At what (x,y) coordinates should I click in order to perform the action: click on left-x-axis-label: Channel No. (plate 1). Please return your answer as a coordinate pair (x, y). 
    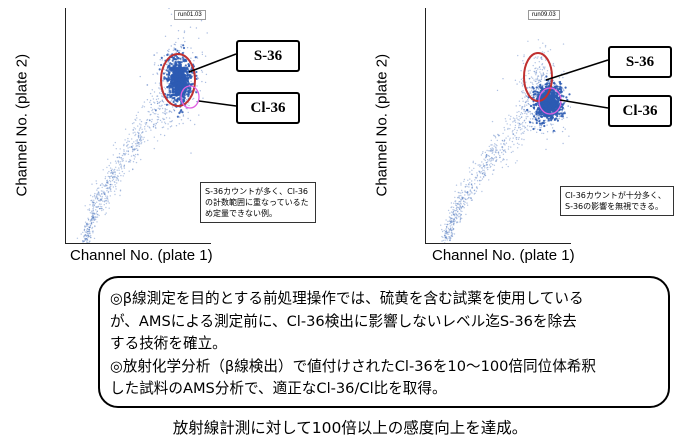
    Looking at the image, I should click on (141, 255).